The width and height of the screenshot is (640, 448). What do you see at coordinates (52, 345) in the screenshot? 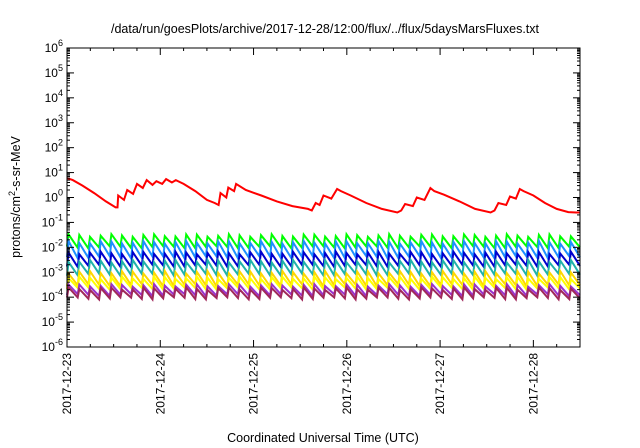
I see `y-tick-label: 10⁻⁶` at bounding box center [52, 345].